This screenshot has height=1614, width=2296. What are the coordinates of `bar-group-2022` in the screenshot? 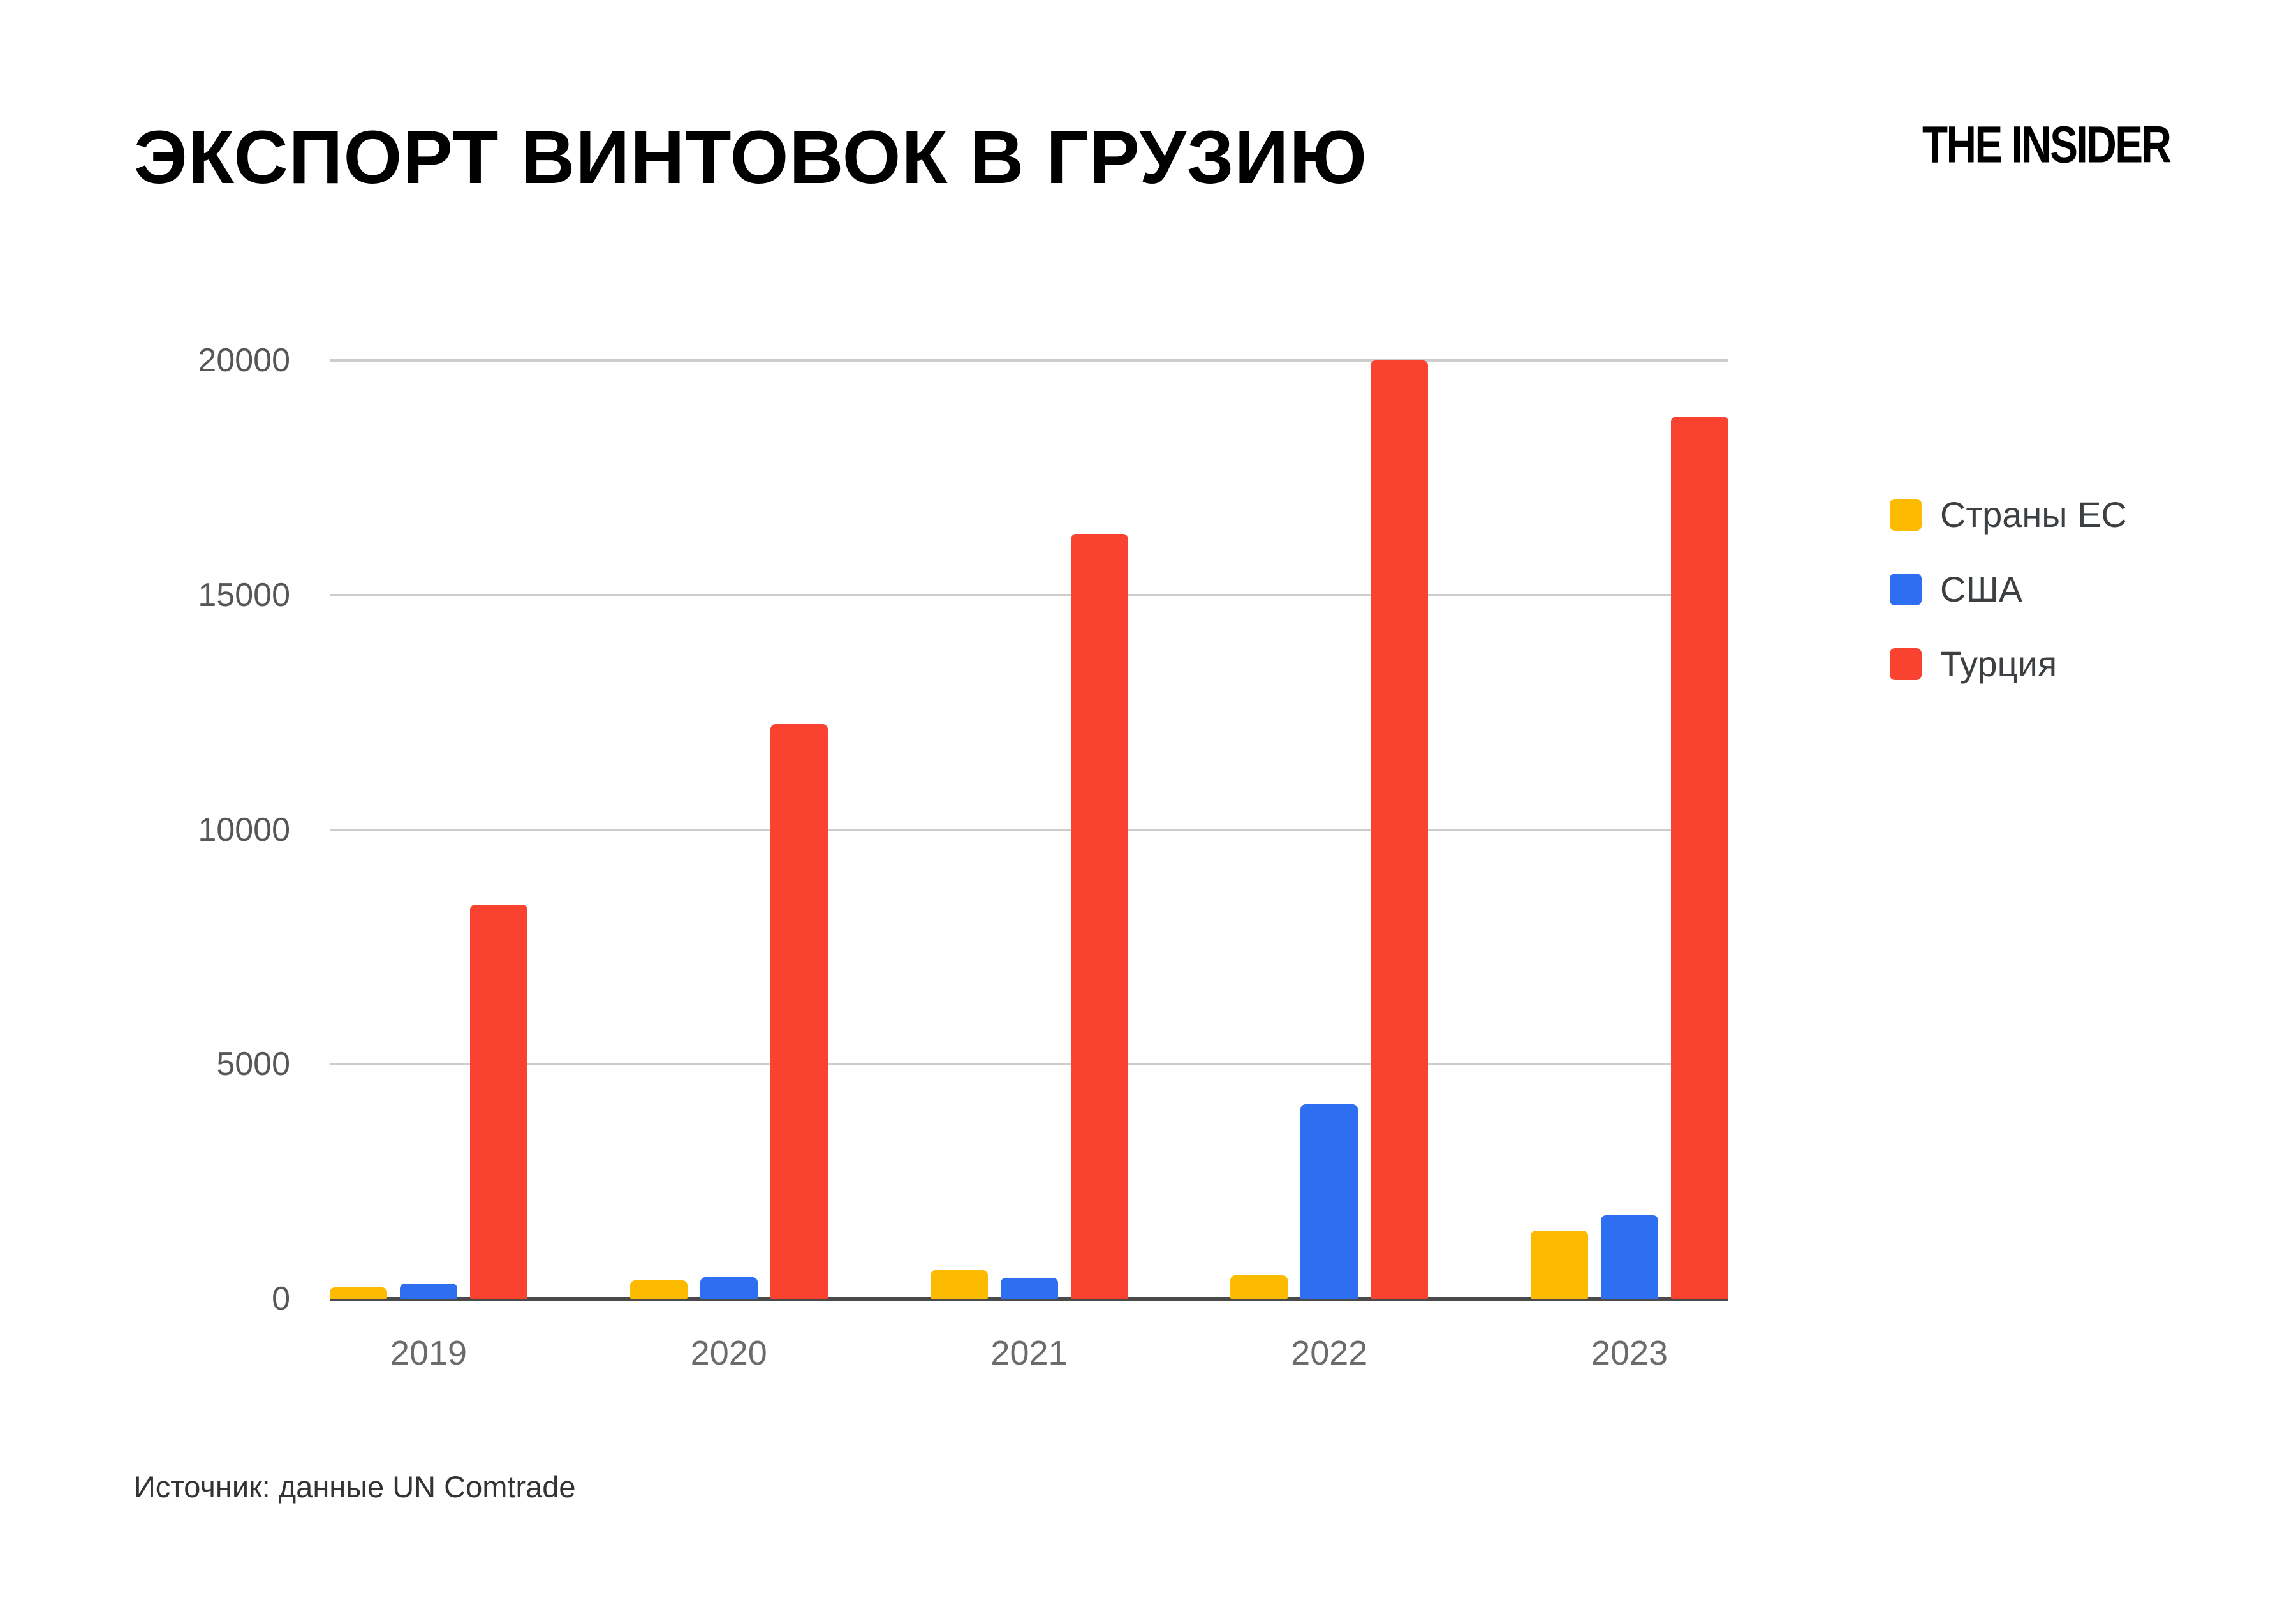 It's located at (1329, 829).